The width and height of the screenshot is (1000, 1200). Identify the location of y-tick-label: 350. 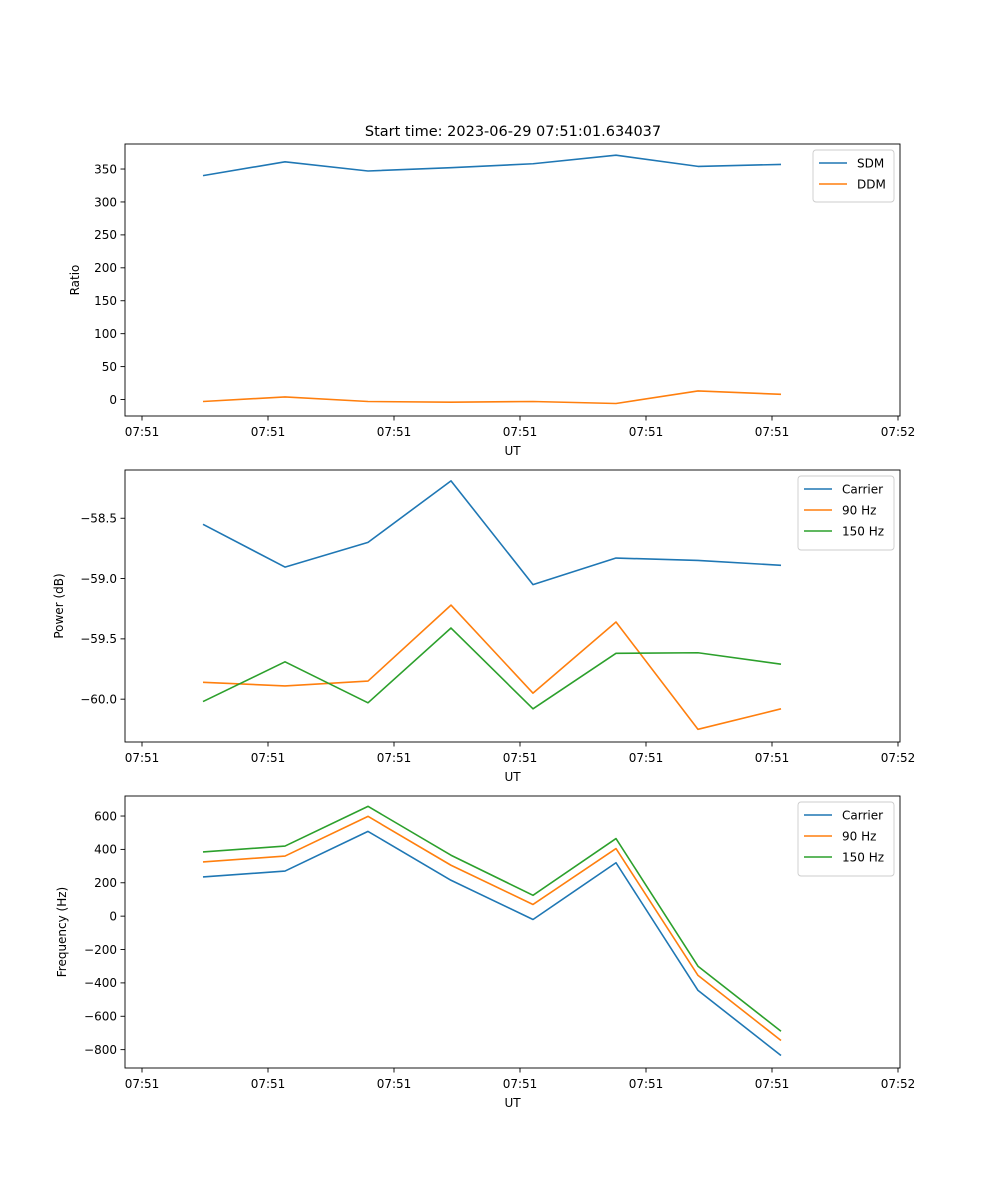
(105, 169).